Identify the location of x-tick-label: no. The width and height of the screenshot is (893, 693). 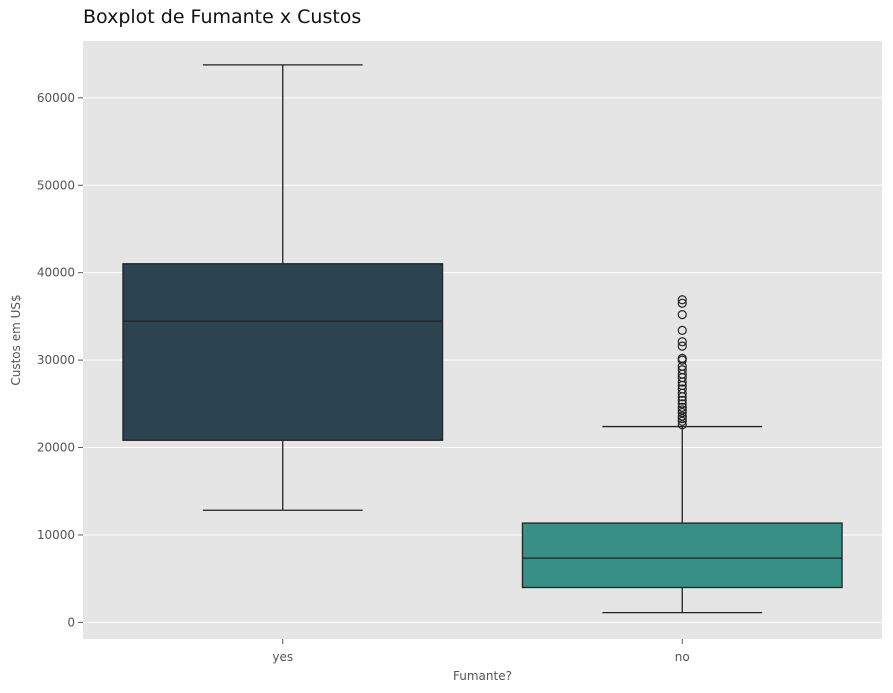
(682, 657).